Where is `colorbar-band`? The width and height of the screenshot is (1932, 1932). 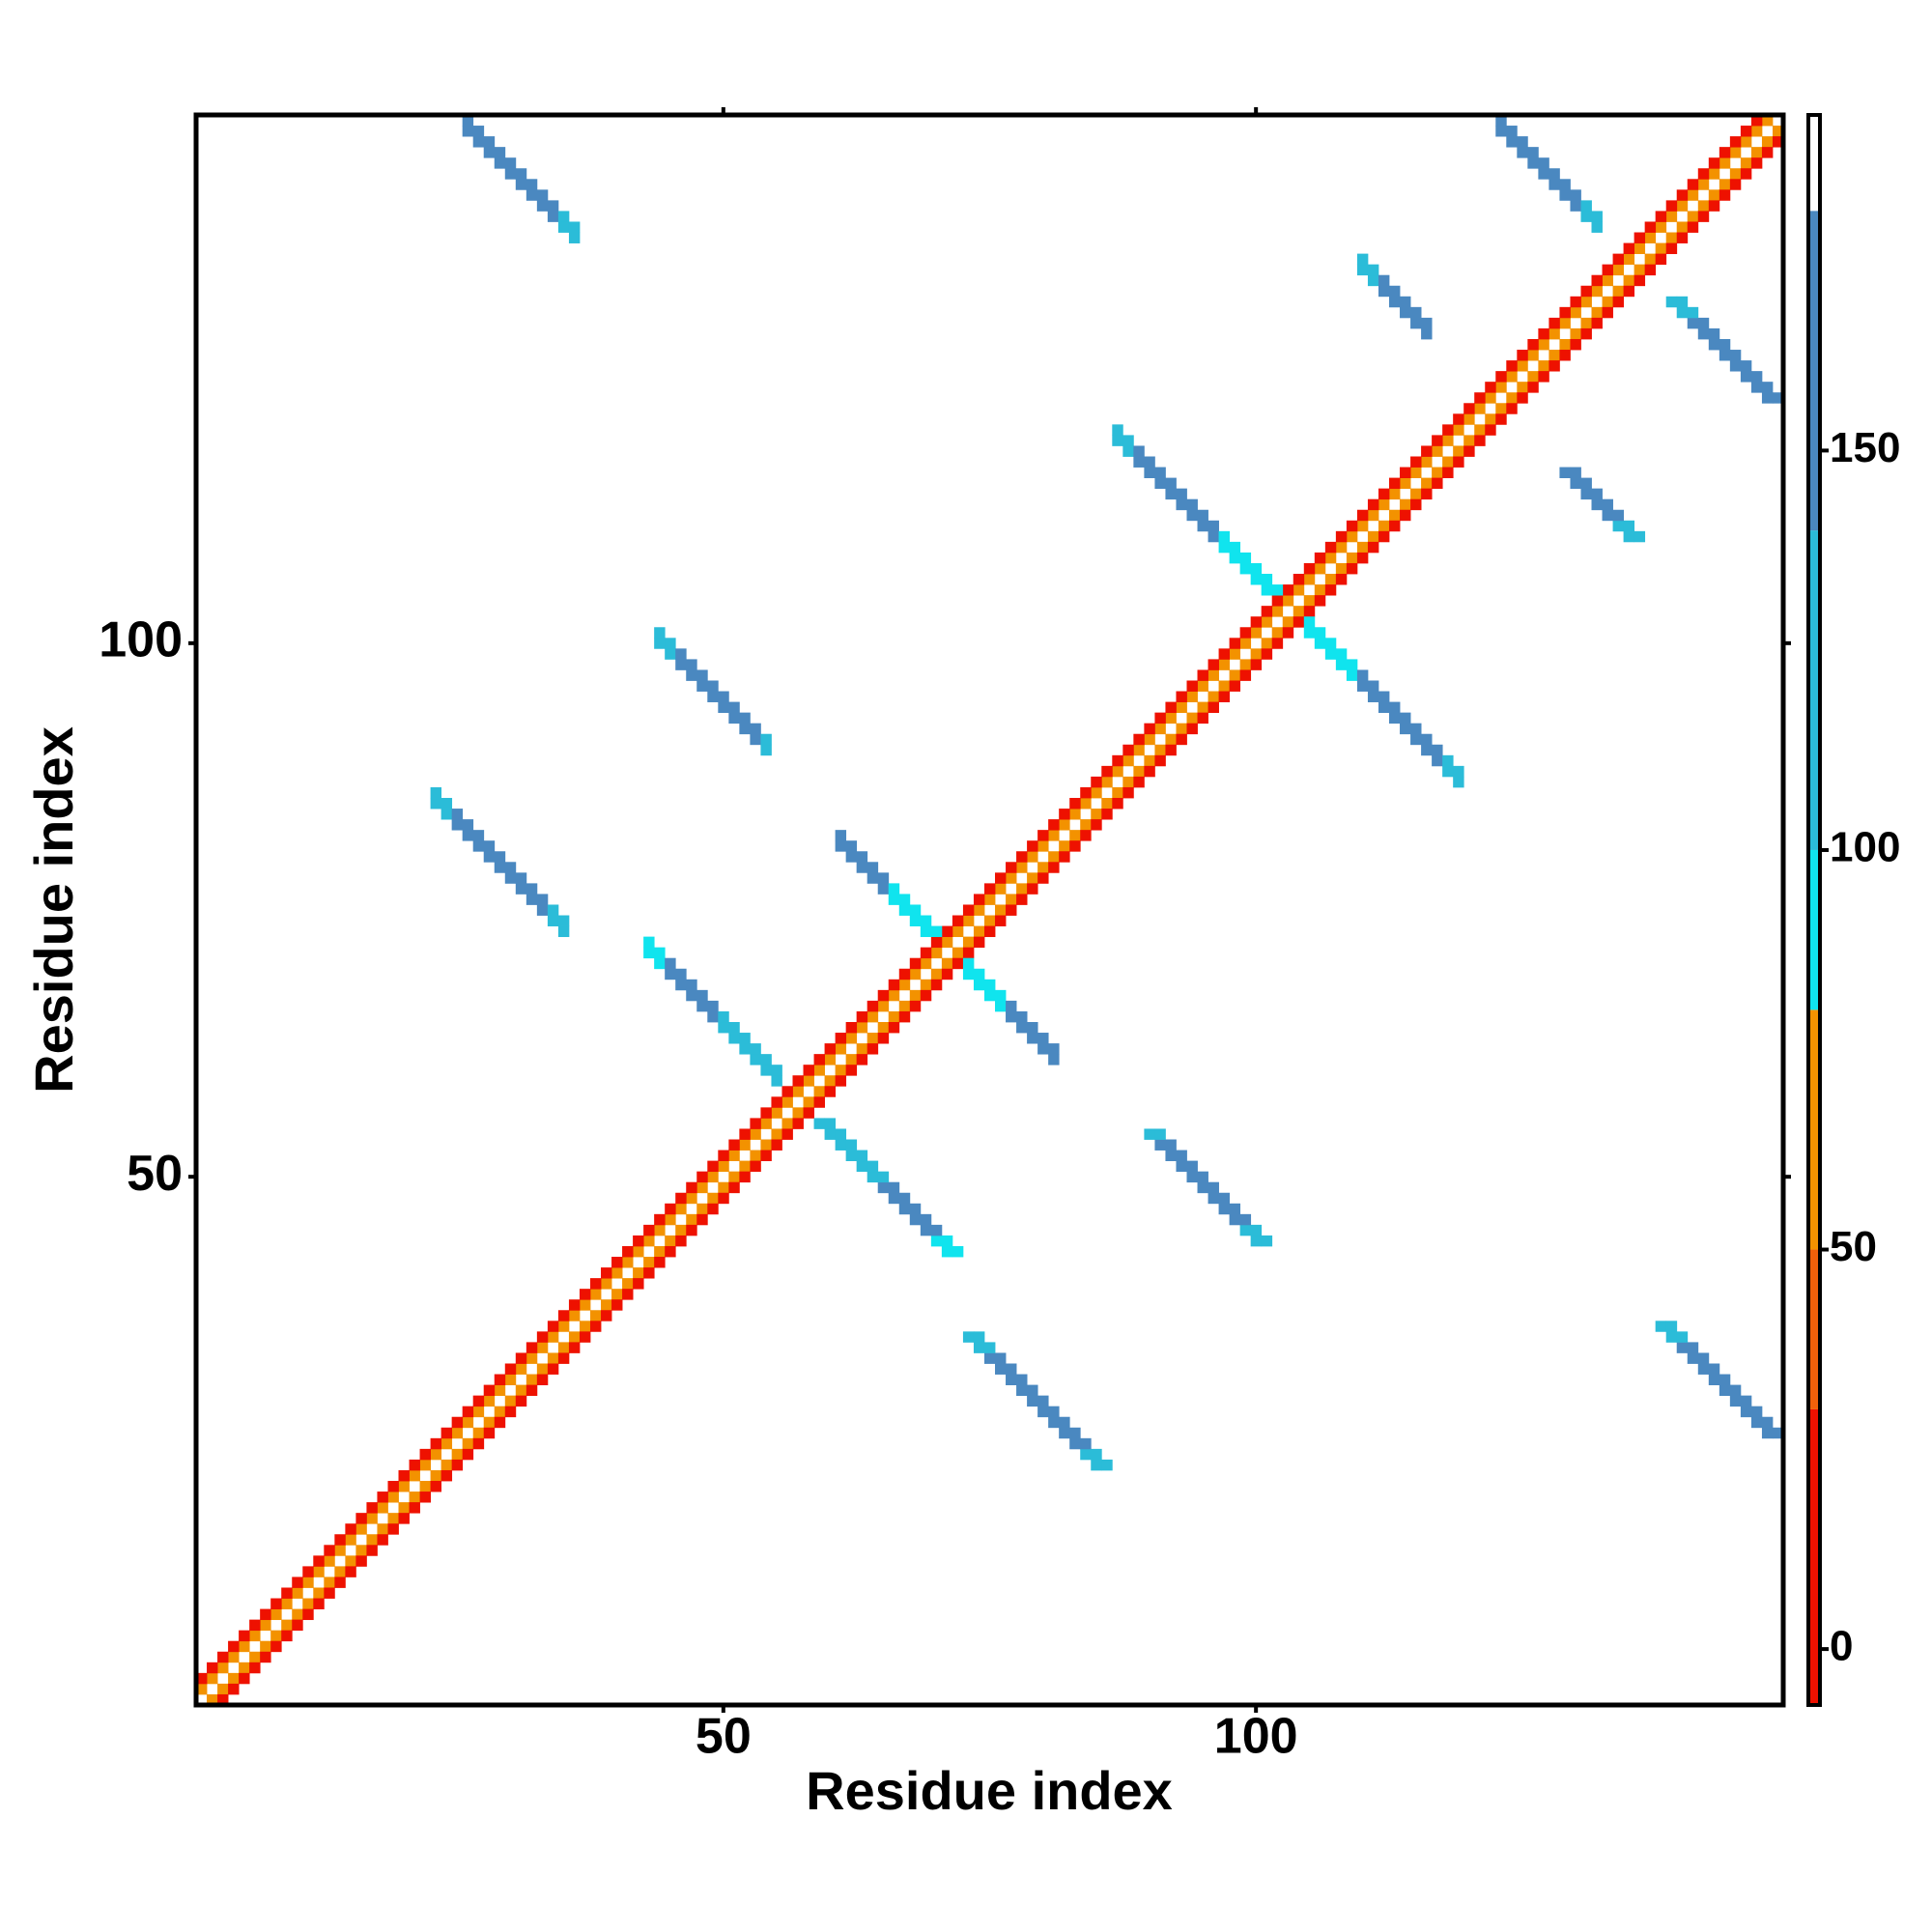 colorbar-band is located at coordinates (1814, 1129).